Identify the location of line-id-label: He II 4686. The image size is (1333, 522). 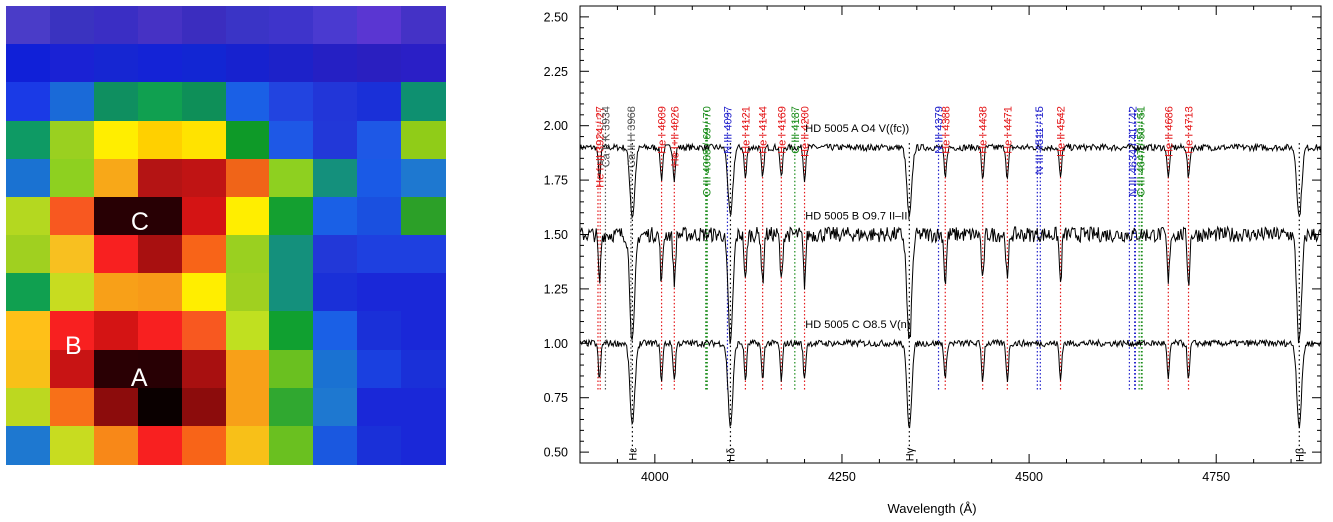
(1169, 131).